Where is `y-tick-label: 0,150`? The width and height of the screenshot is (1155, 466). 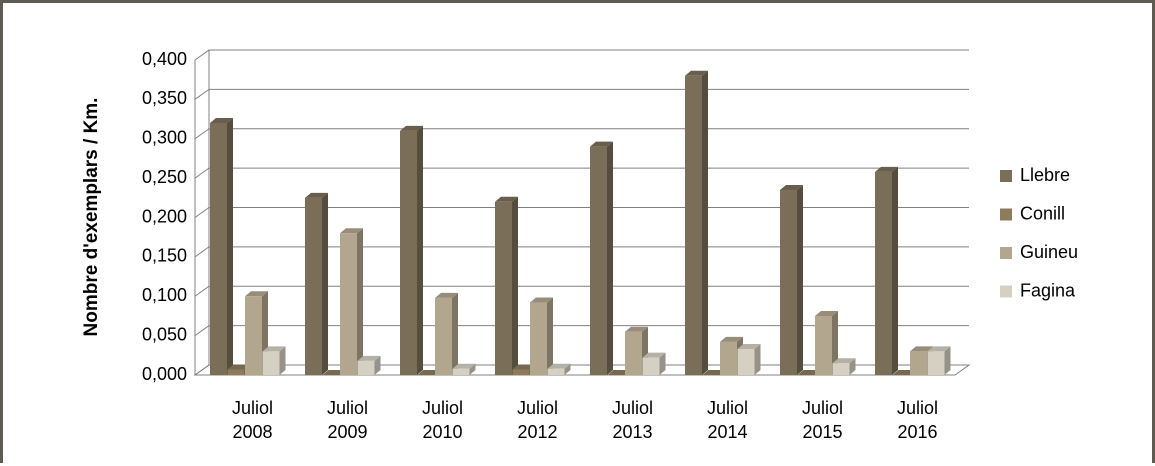
y-tick-label: 0,150 is located at coordinates (164, 256).